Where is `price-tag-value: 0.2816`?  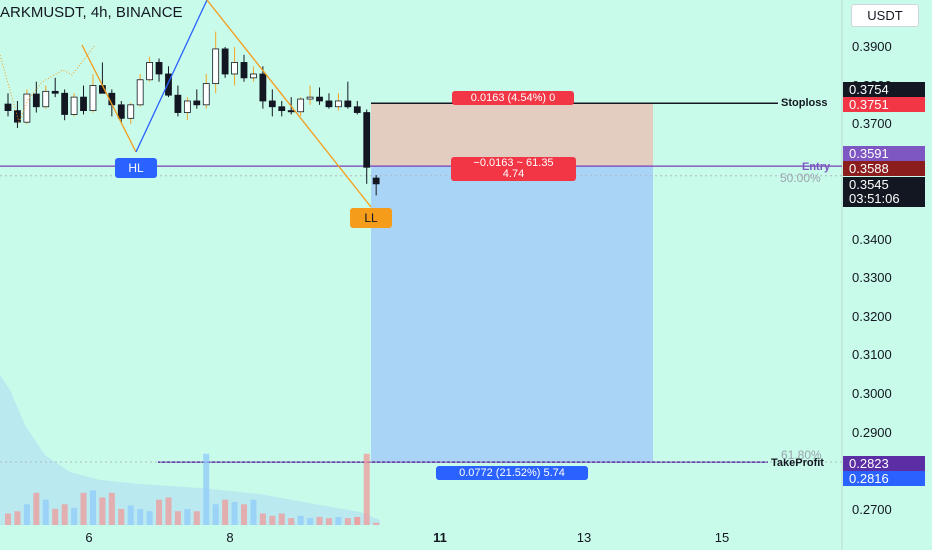
price-tag-value: 0.2816 is located at coordinates (869, 478).